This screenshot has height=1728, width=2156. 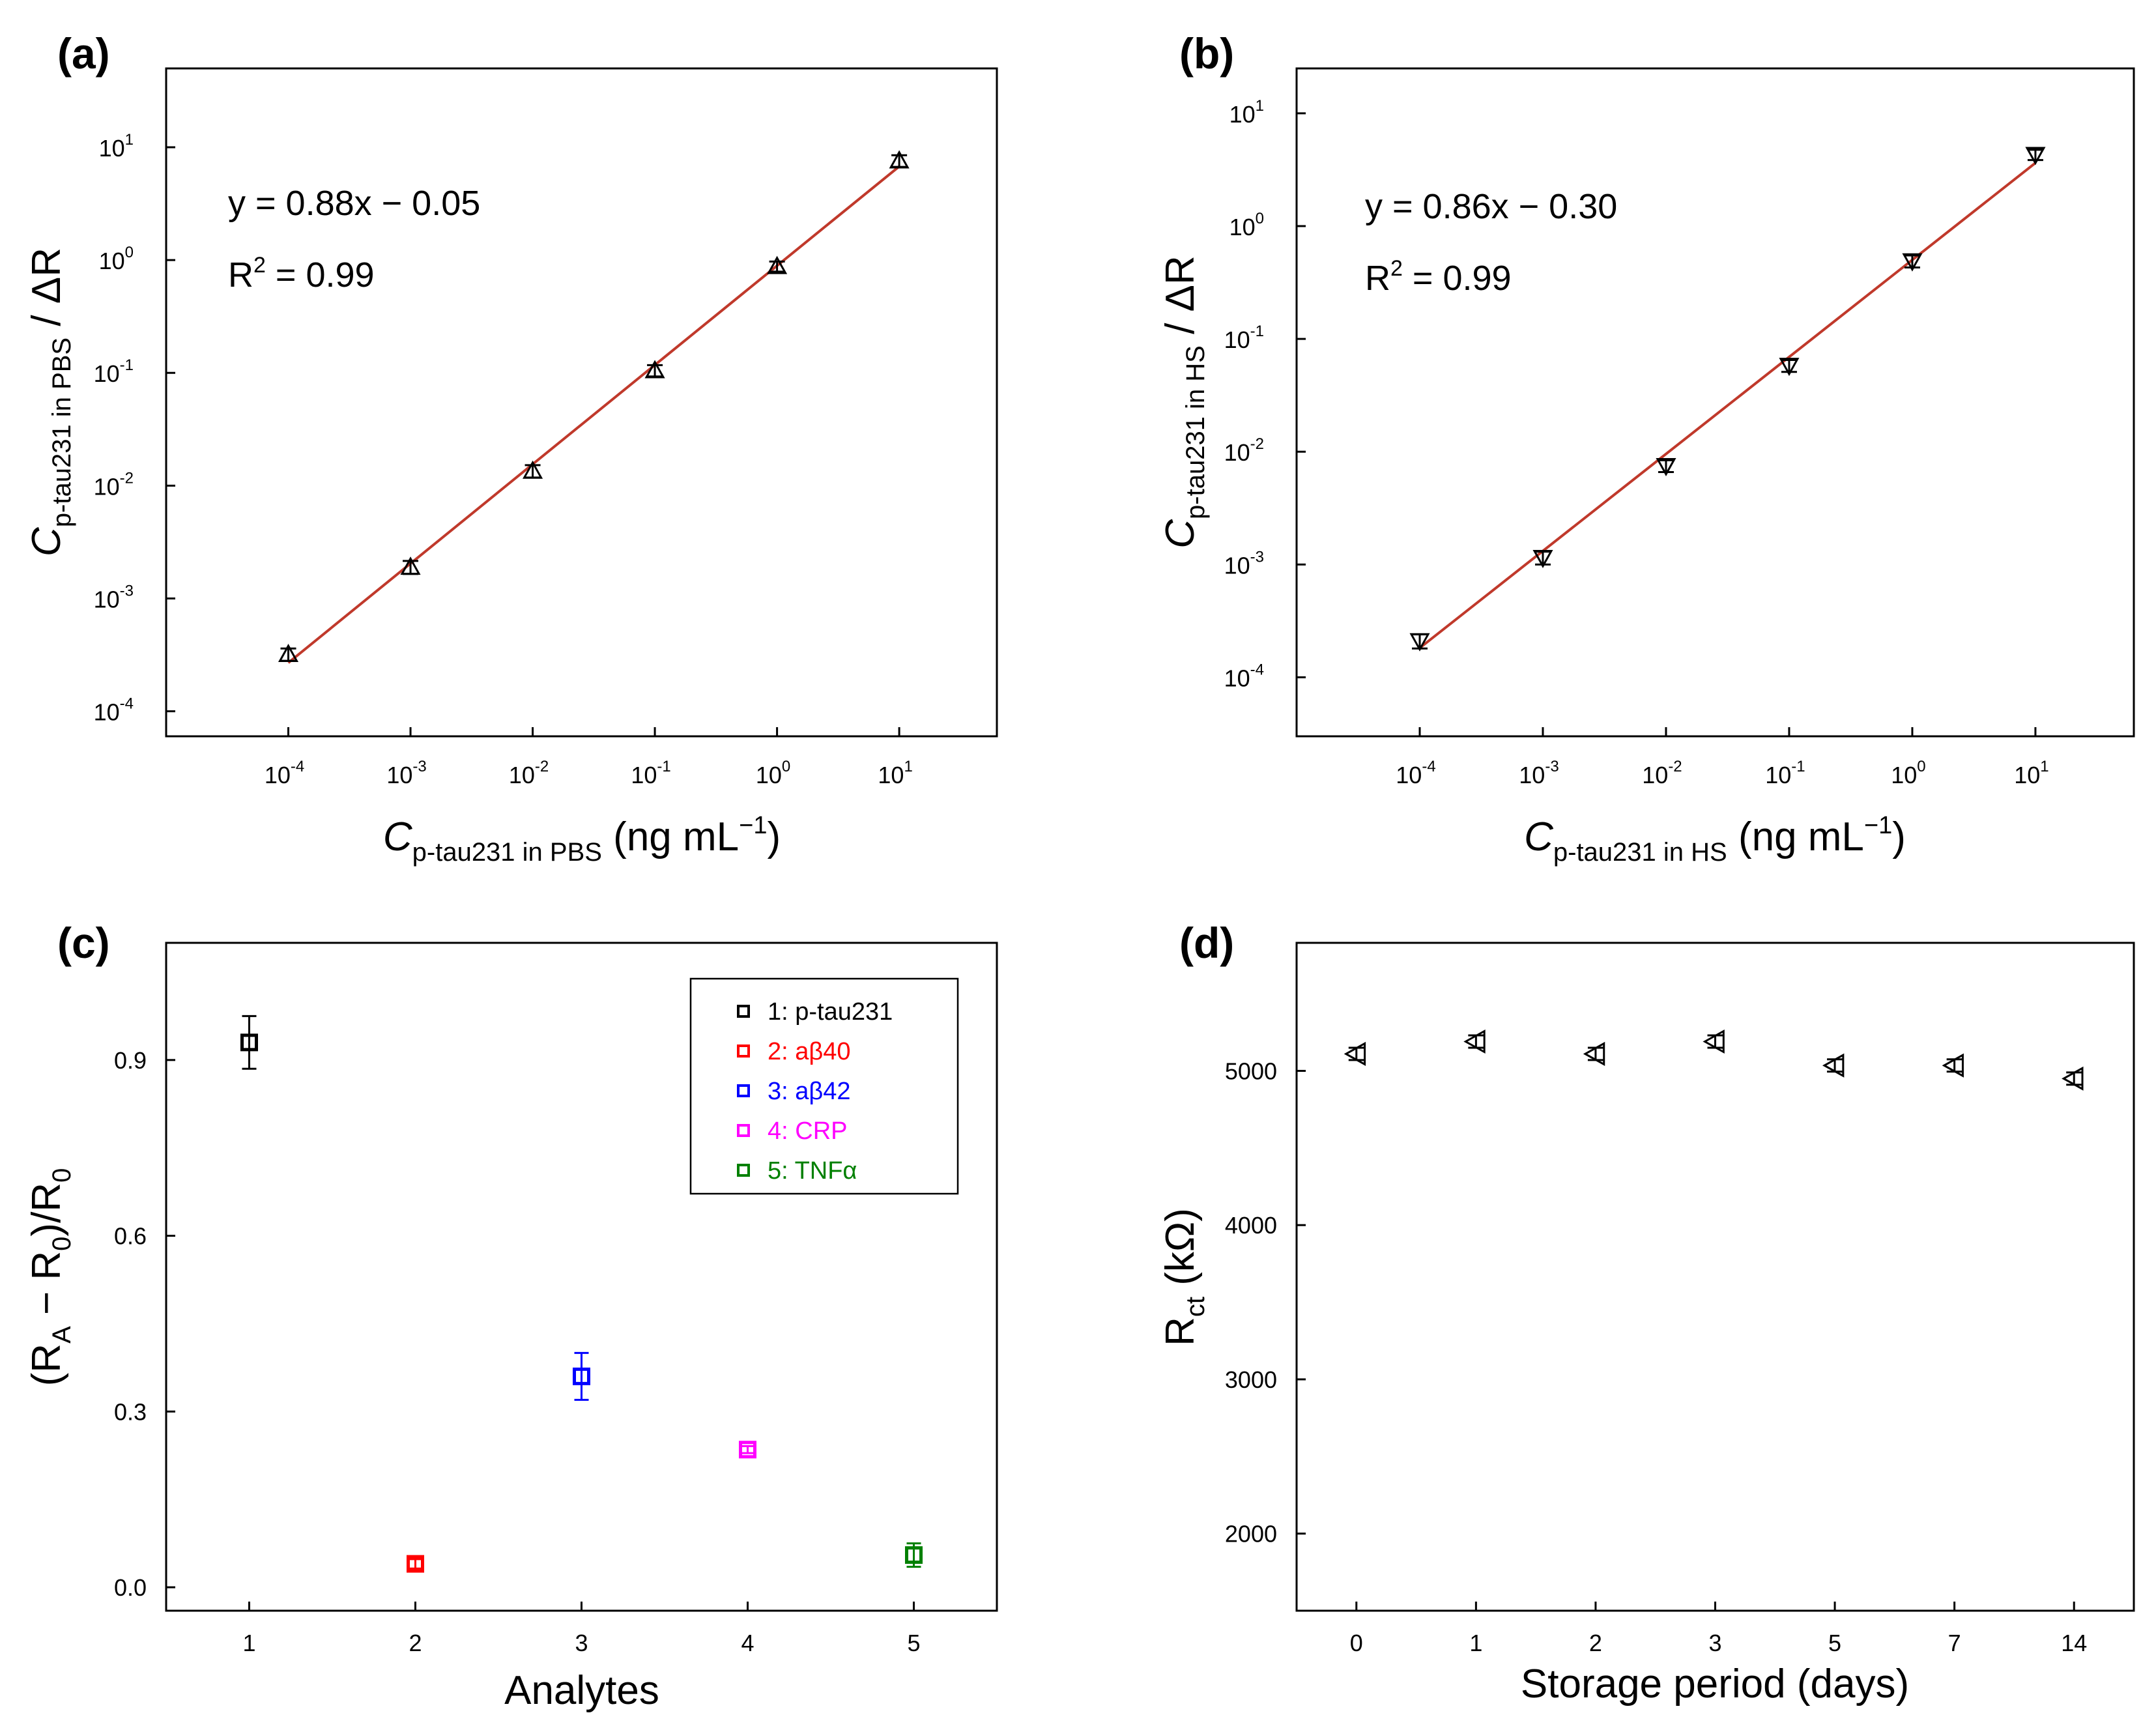 I want to click on x-axis-title-c: Analytes, so click(x=581, y=1691).